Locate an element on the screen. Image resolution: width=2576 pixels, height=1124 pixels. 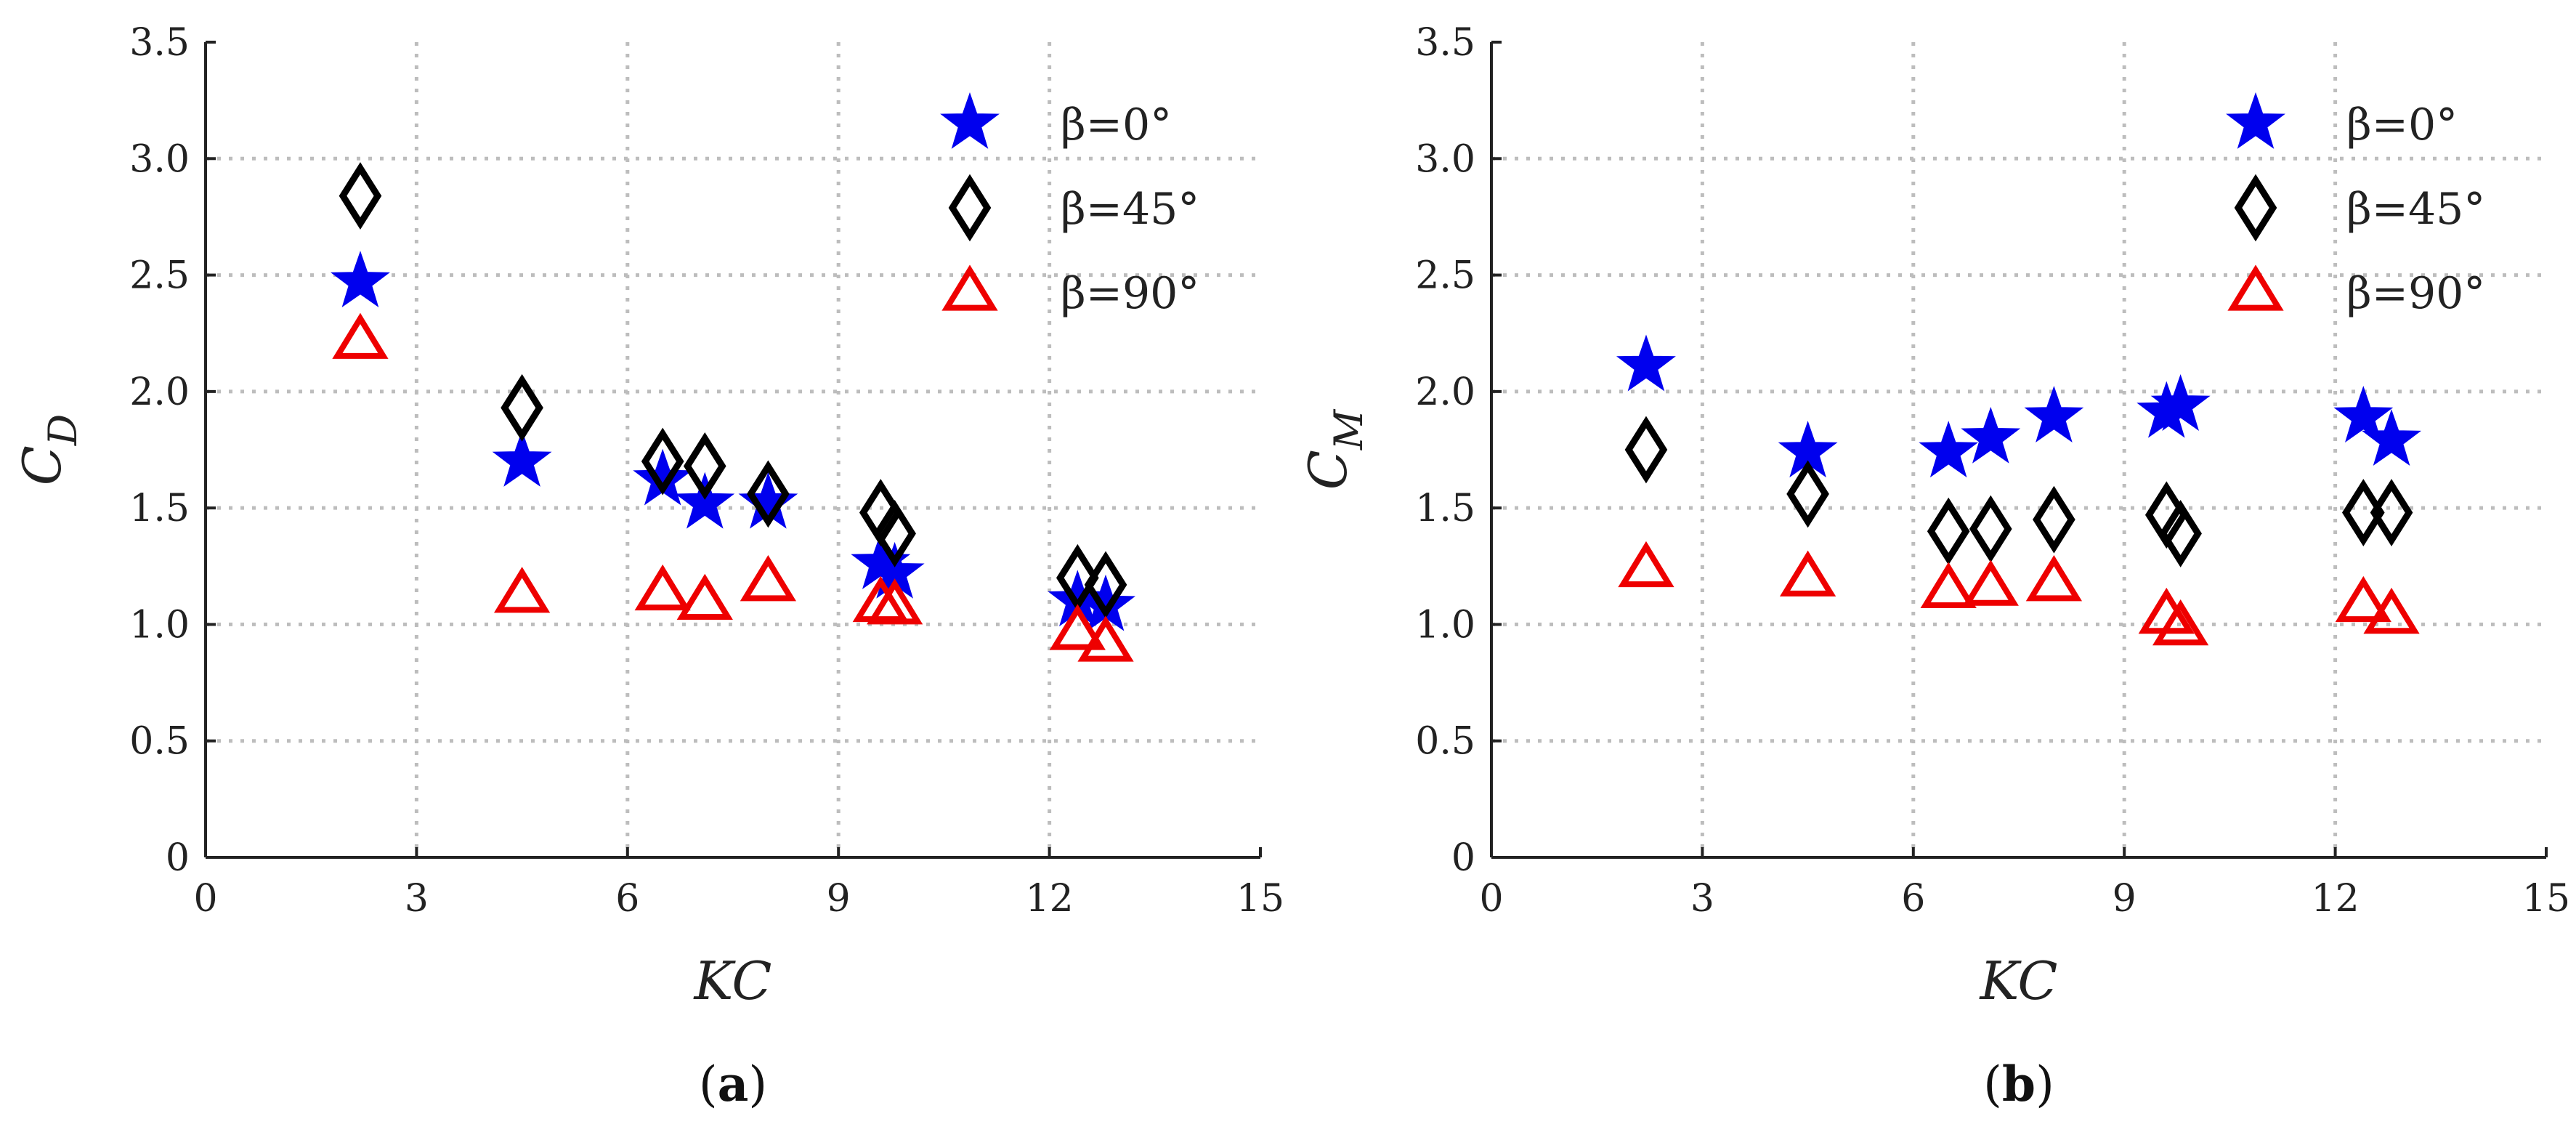
y-axis-label-base: C is located at coordinates (1327, 470).